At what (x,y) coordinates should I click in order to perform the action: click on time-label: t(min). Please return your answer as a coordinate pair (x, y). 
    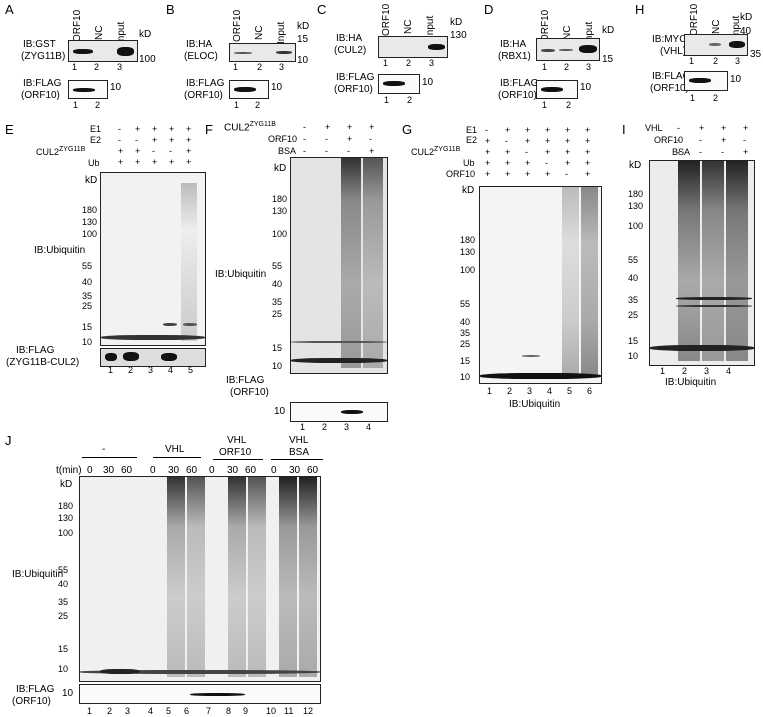
    Looking at the image, I should click on (69, 470).